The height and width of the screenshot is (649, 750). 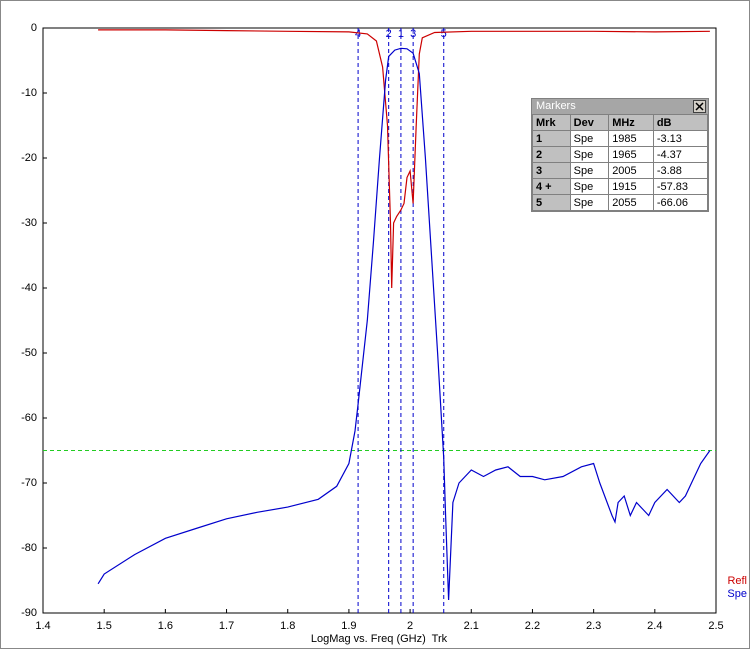 I want to click on x-tick-label: 2.1, so click(x=471, y=626).